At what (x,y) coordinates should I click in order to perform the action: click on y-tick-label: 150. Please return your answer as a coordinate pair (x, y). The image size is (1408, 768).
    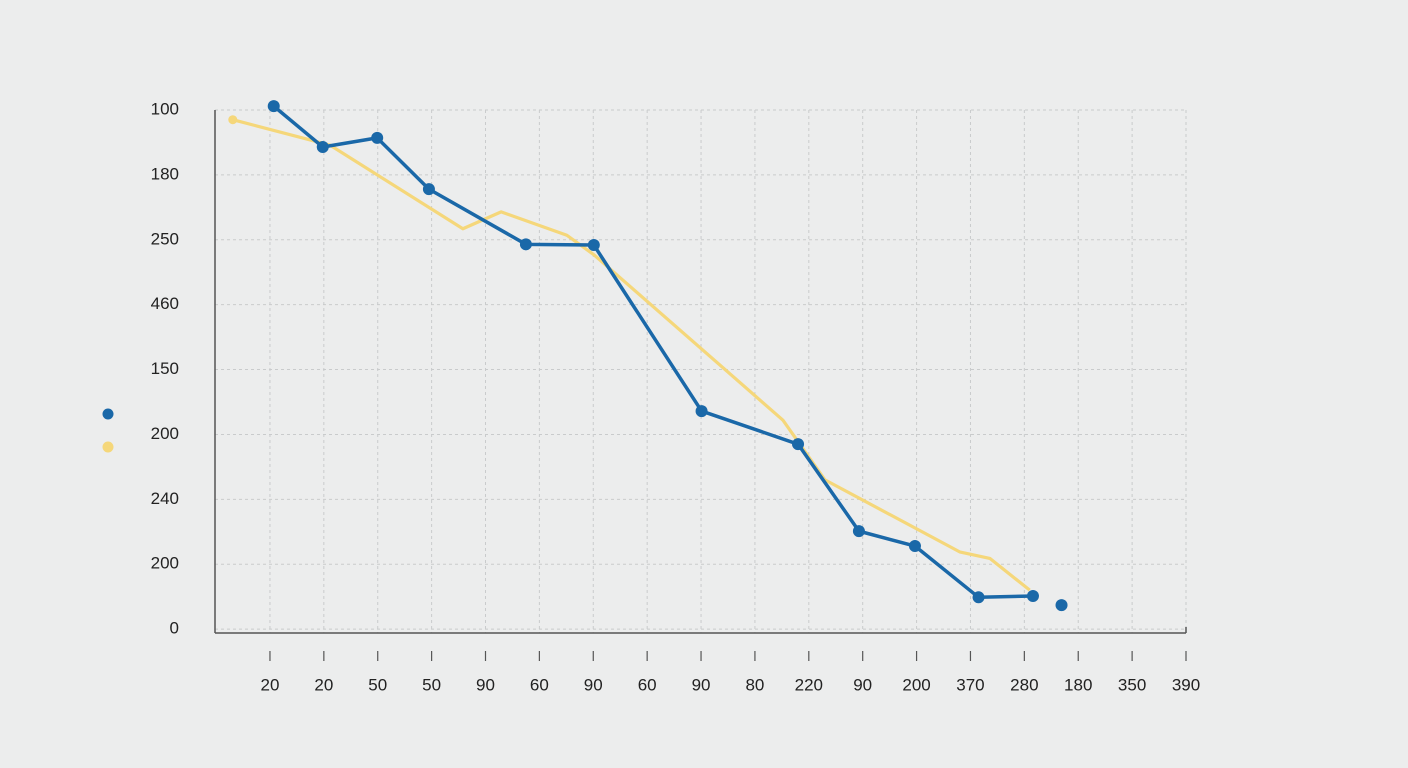
    Looking at the image, I should click on (165, 368).